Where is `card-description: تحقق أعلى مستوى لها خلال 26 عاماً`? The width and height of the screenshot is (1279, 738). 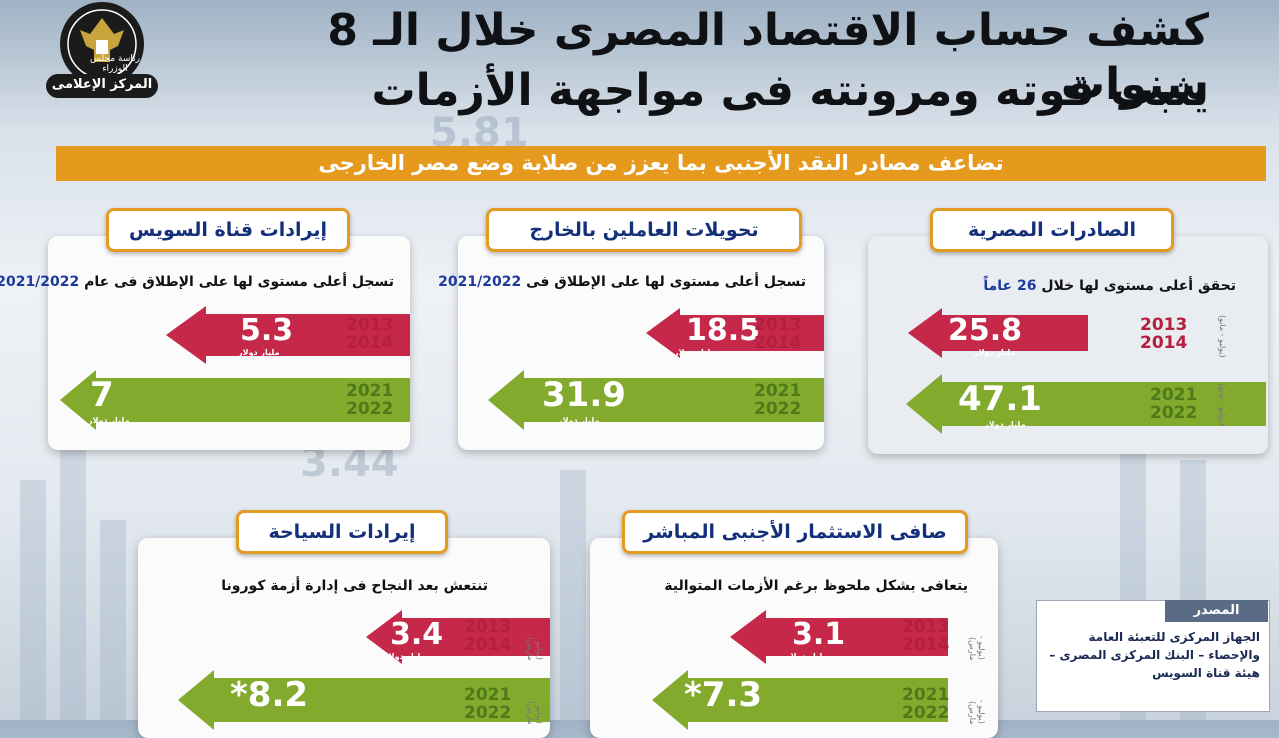 card-description: تحقق أعلى مستوى لها خلال 26 عاماً is located at coordinates (1109, 286).